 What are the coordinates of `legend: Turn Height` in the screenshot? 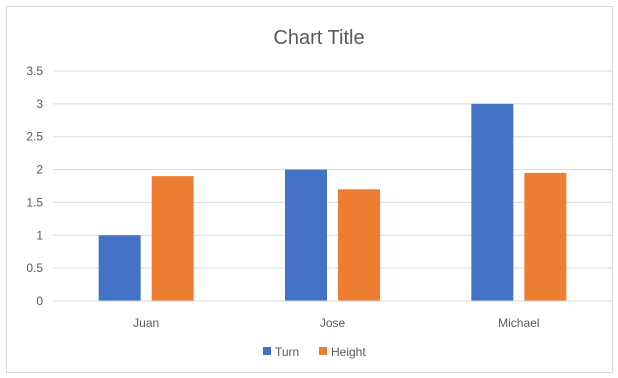 It's located at (314, 352).